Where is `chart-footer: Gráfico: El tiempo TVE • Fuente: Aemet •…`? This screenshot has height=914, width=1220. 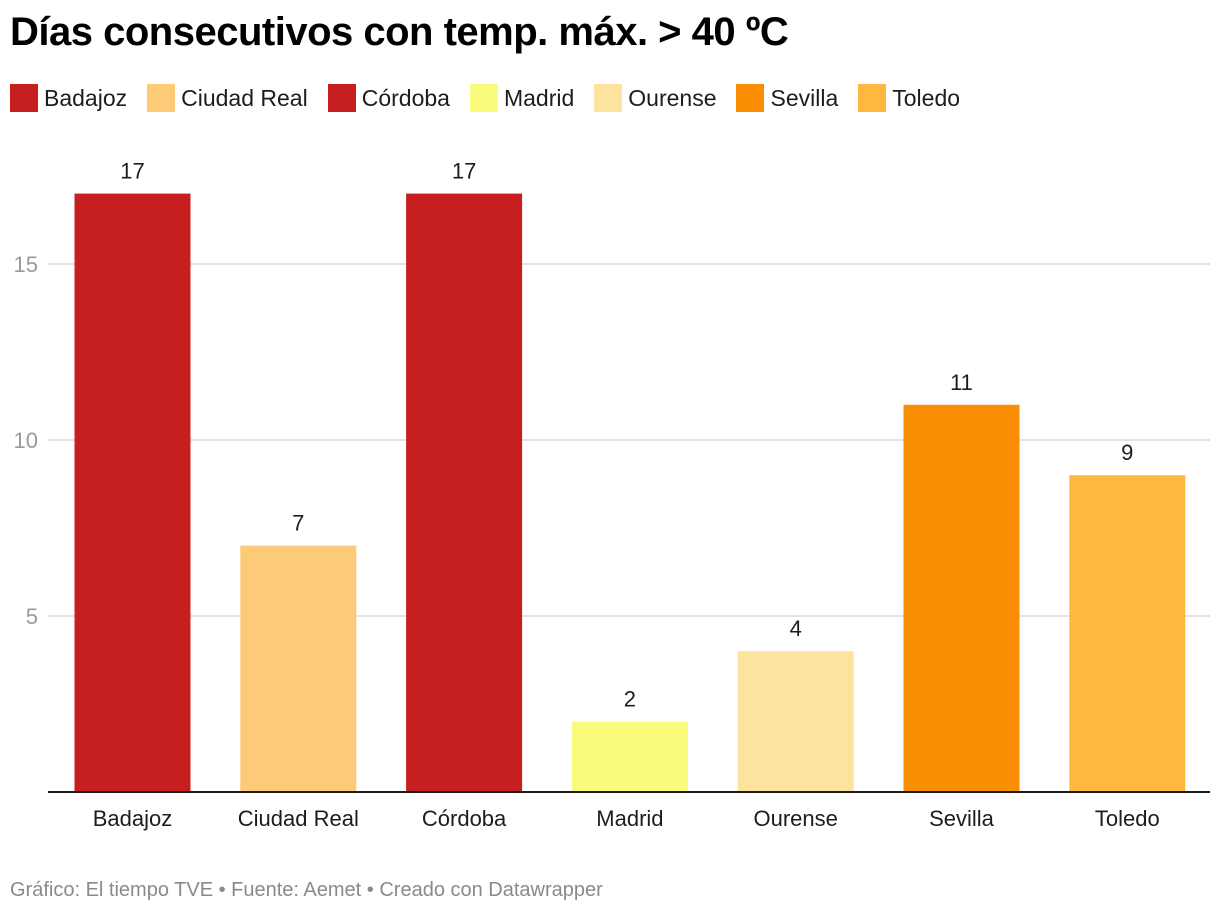 chart-footer: Gráfico: El tiempo TVE • Fuente: Aemet •… is located at coordinates (306, 890).